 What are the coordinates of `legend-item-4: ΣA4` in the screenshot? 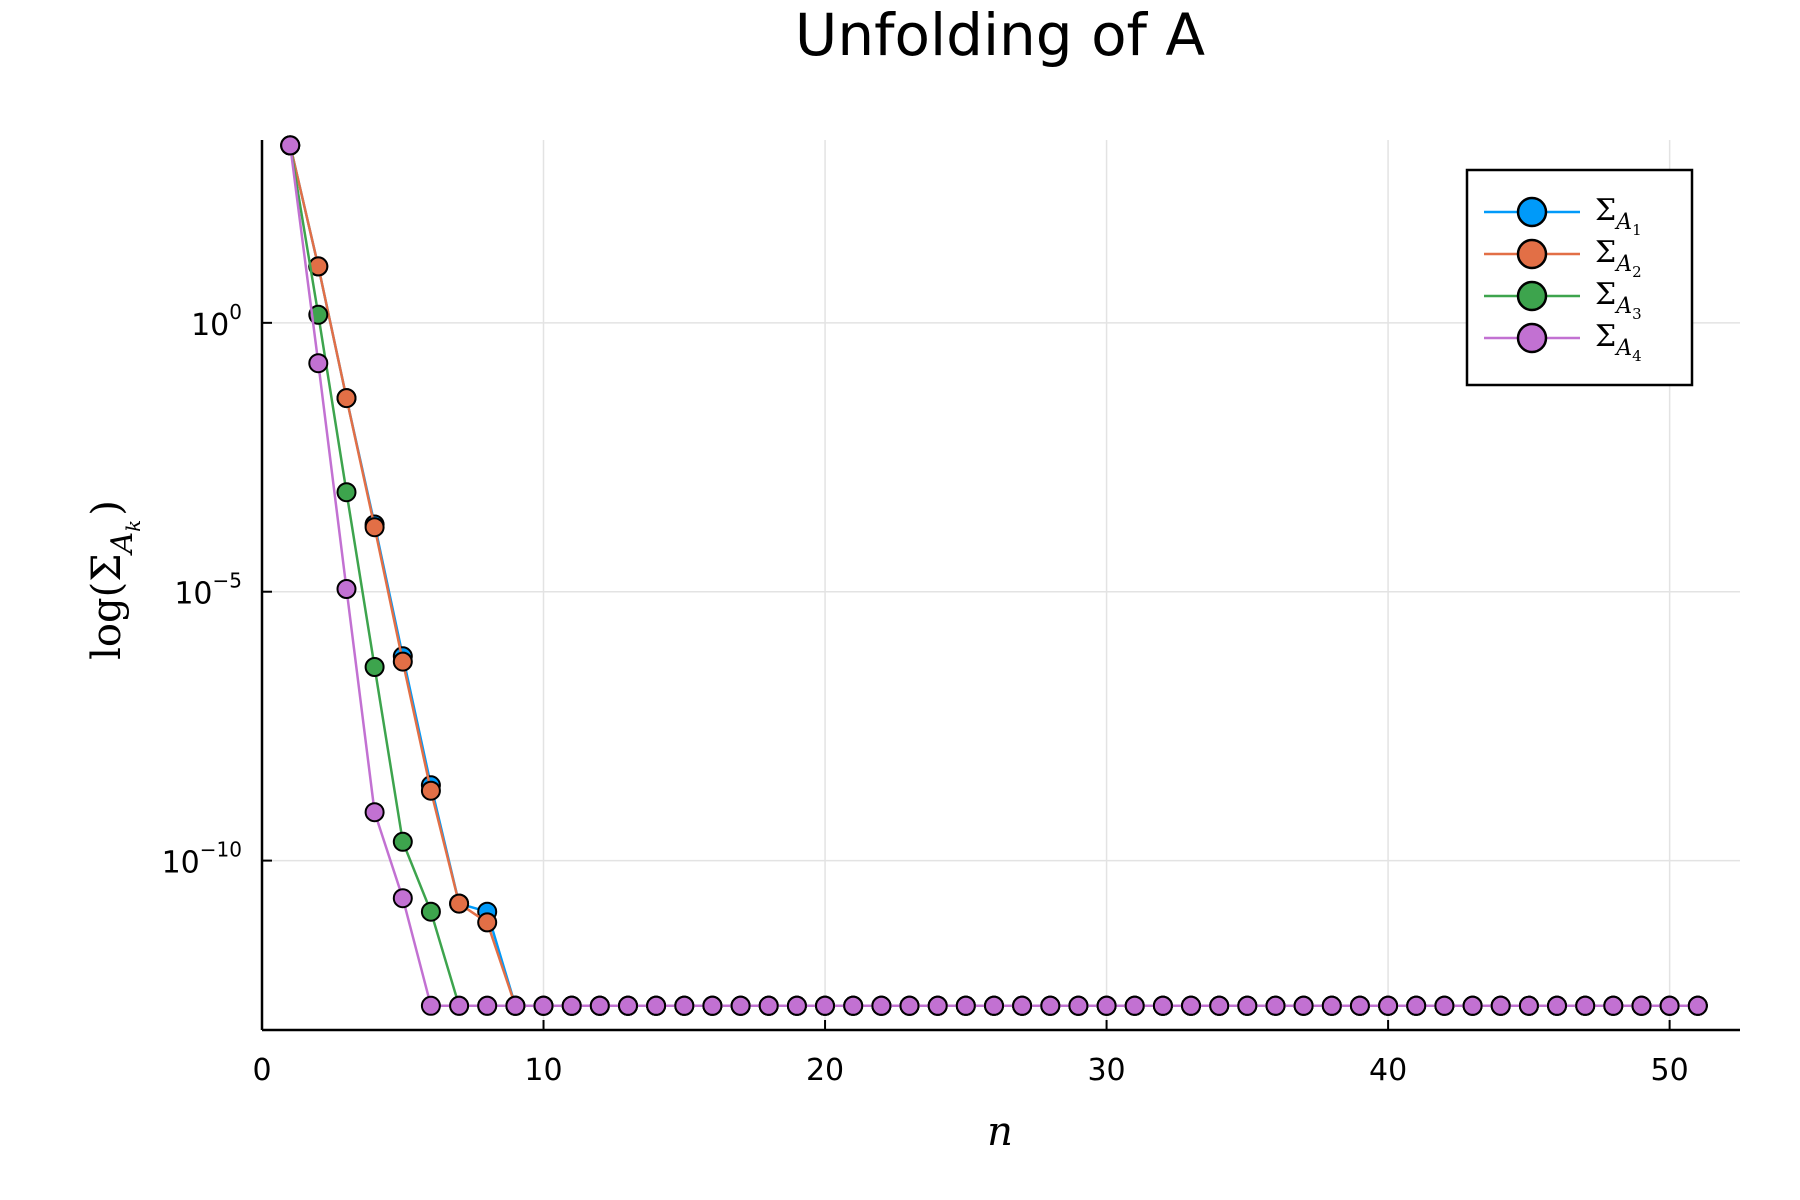 It's located at (1563, 342).